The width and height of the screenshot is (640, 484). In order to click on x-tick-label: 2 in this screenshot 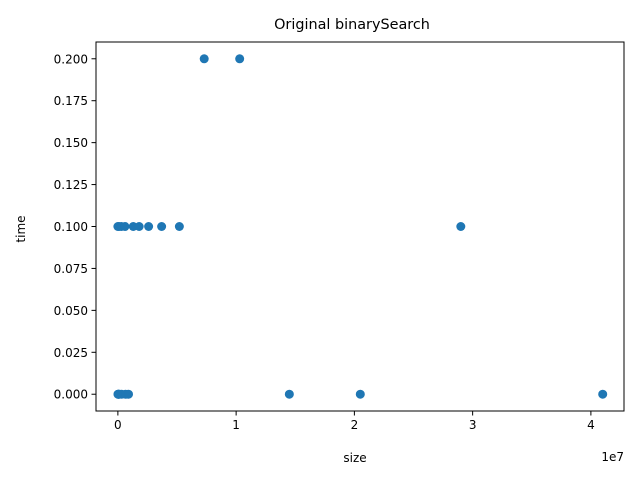, I will do `click(355, 425)`.